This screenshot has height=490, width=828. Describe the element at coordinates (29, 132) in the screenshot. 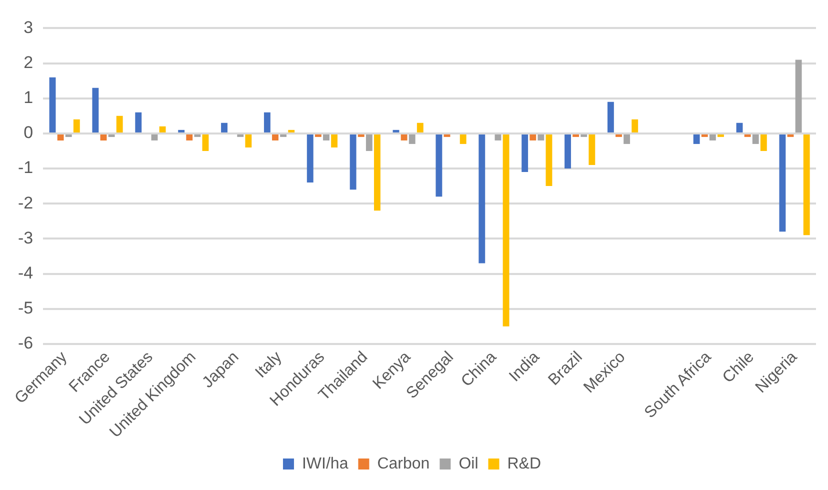

I see `y-tick-label: 0` at that location.